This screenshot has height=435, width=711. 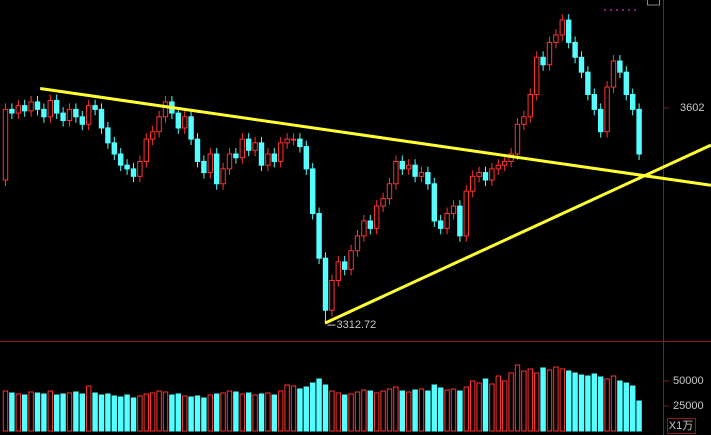 I want to click on toolbar-icon, so click(x=653, y=3).